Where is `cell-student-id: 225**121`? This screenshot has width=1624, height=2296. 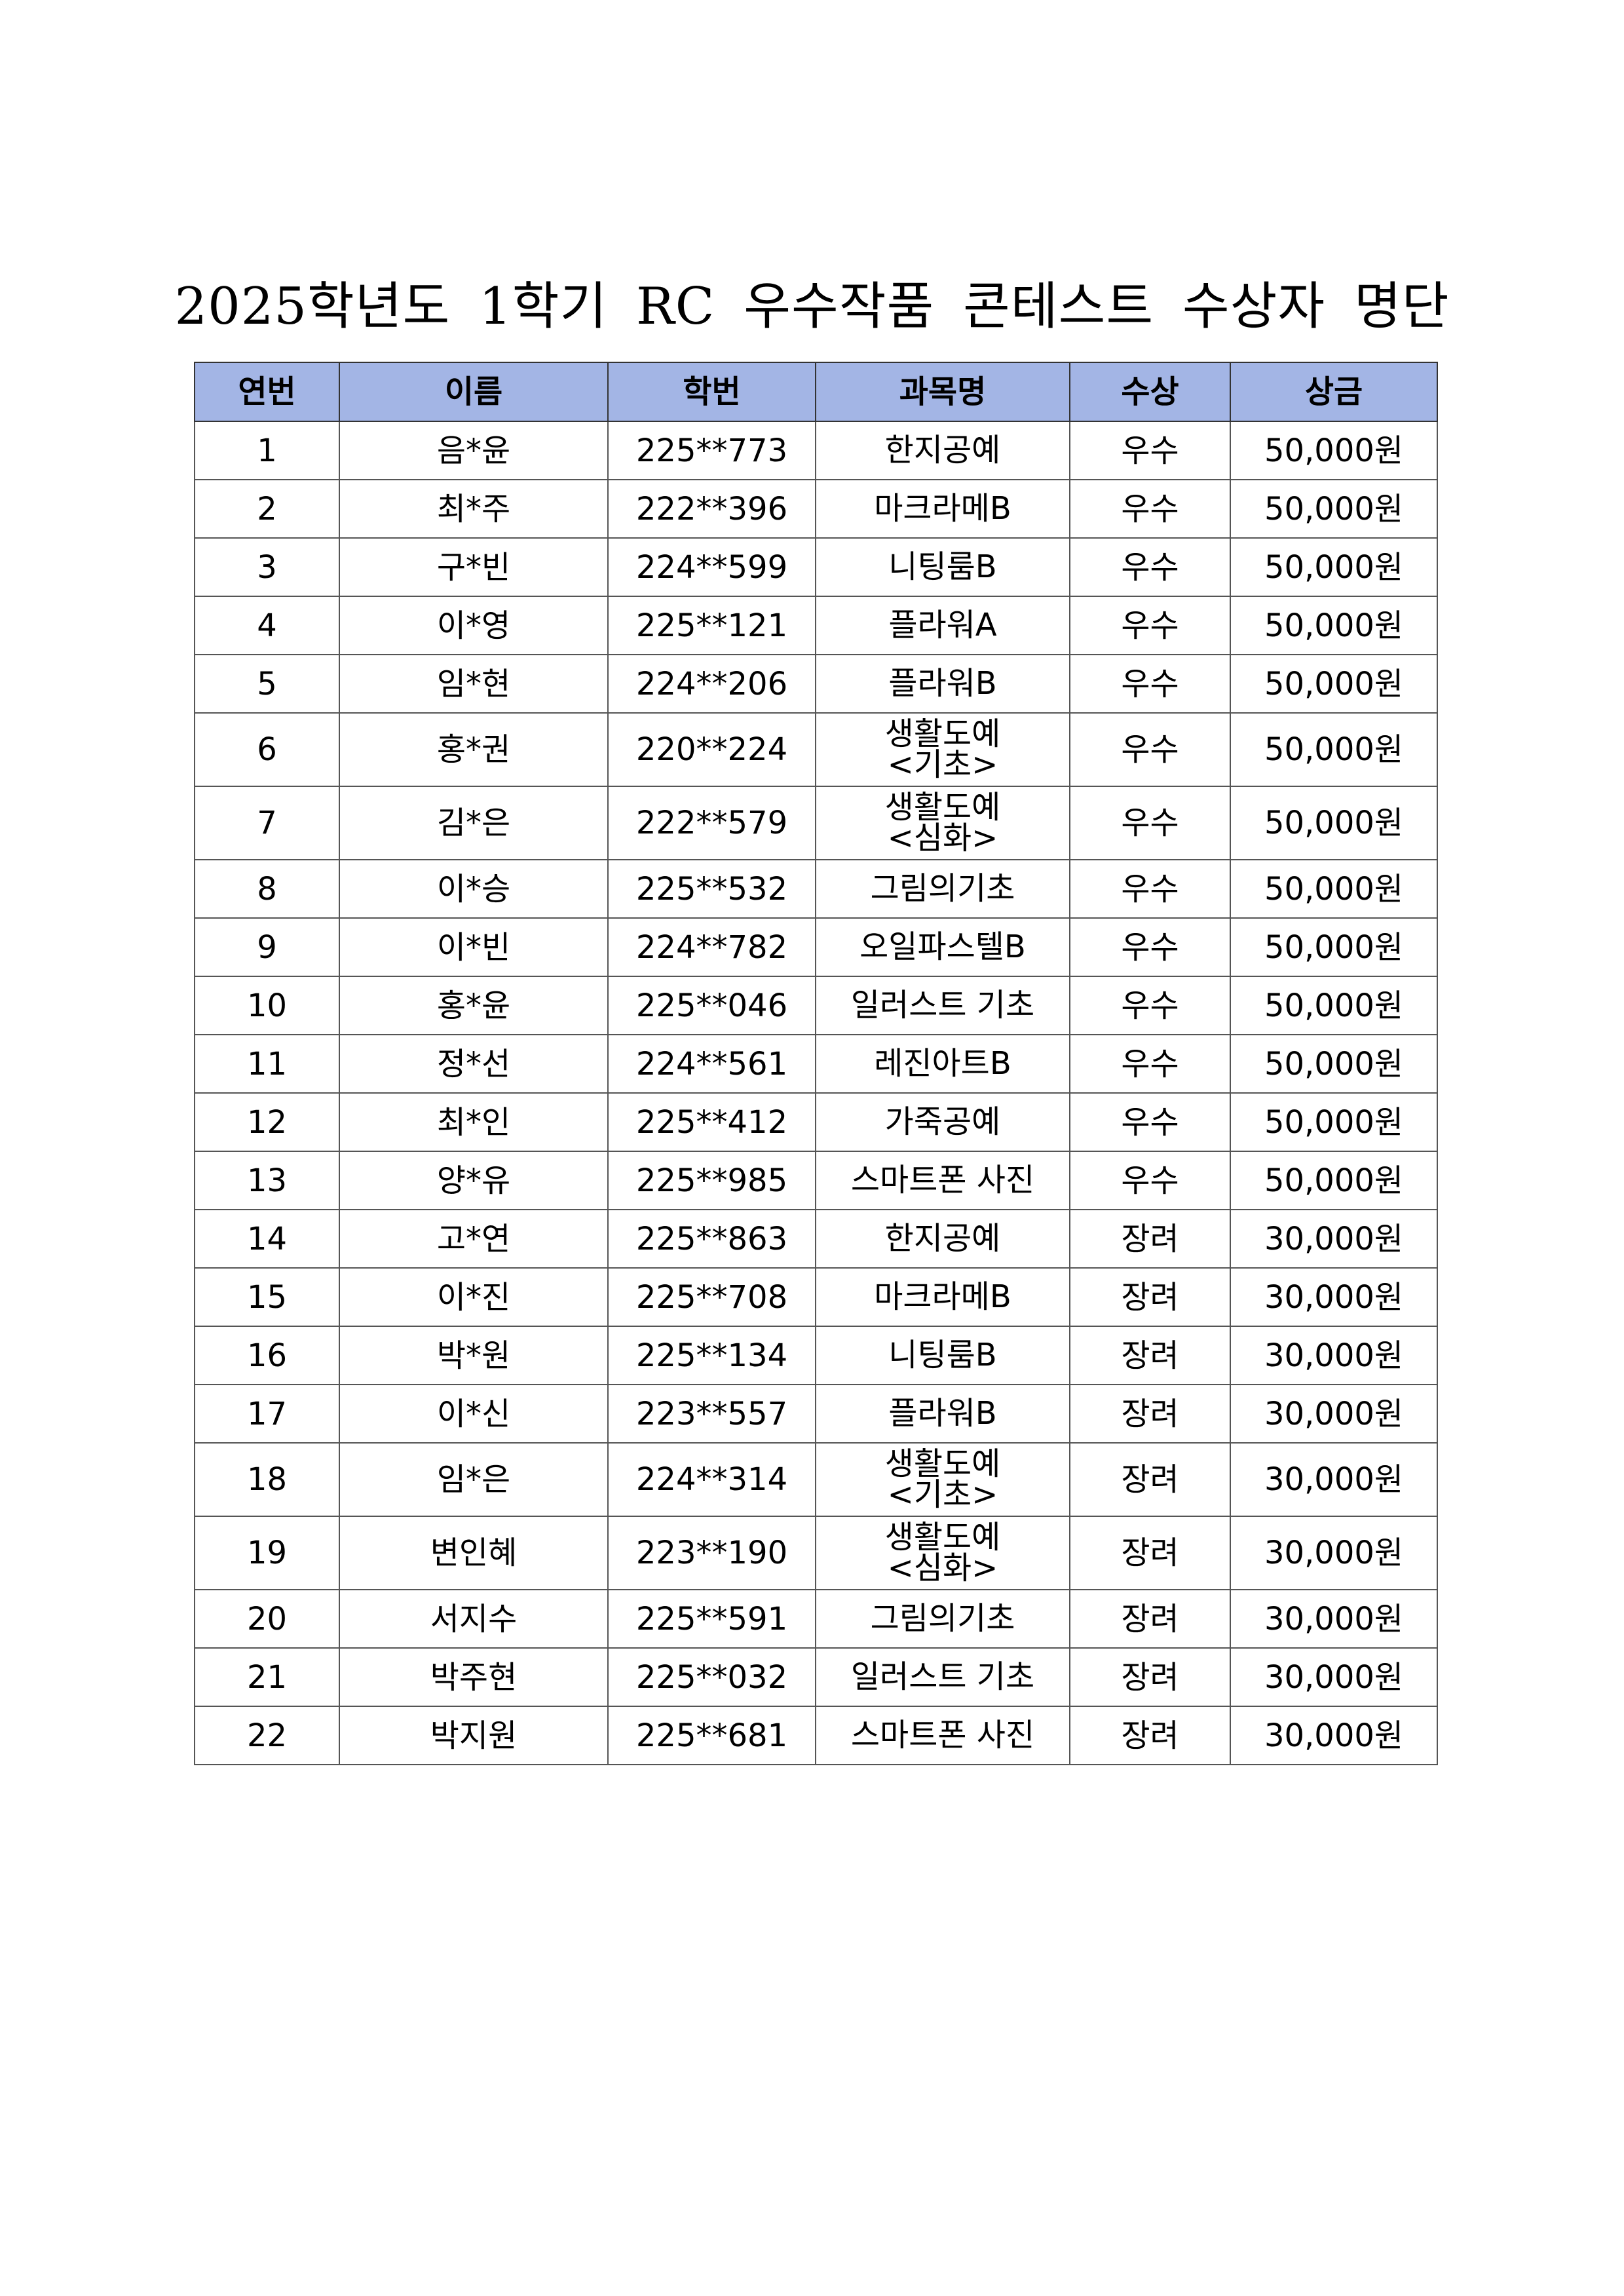 cell-student-id: 225**121 is located at coordinates (711, 625).